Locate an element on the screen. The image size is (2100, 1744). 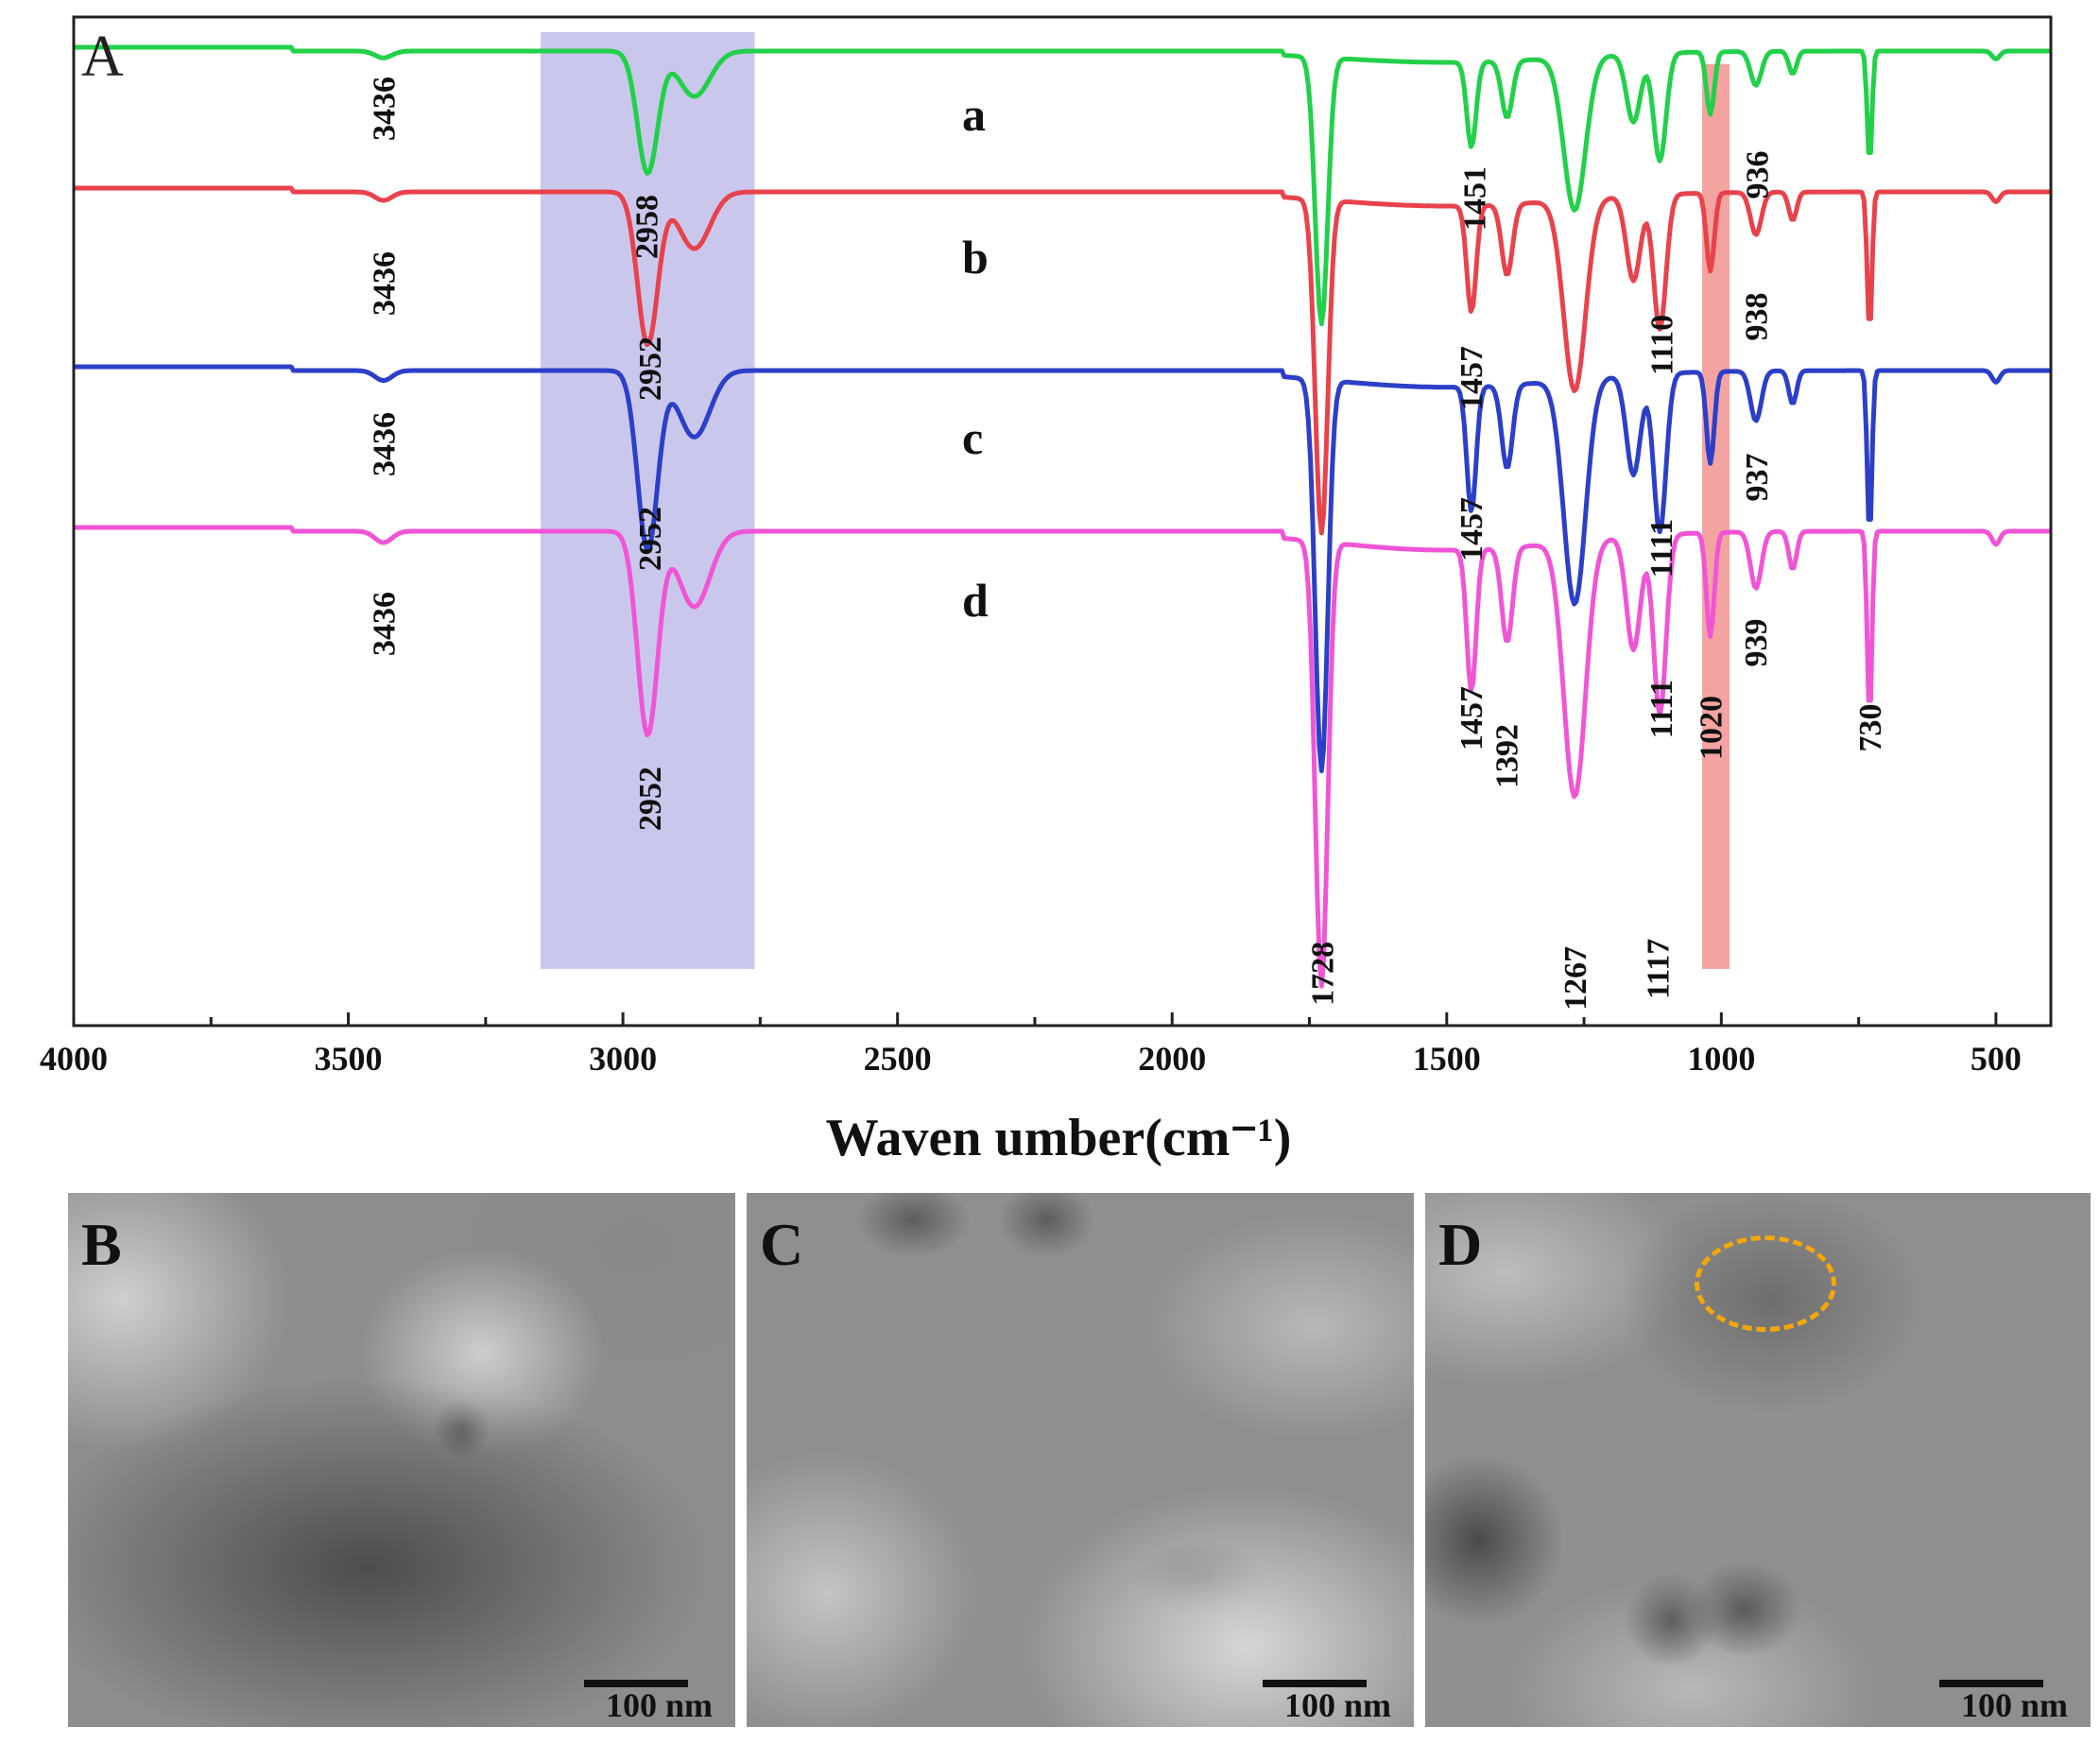
peak-label: 938 is located at coordinates (1757, 317).